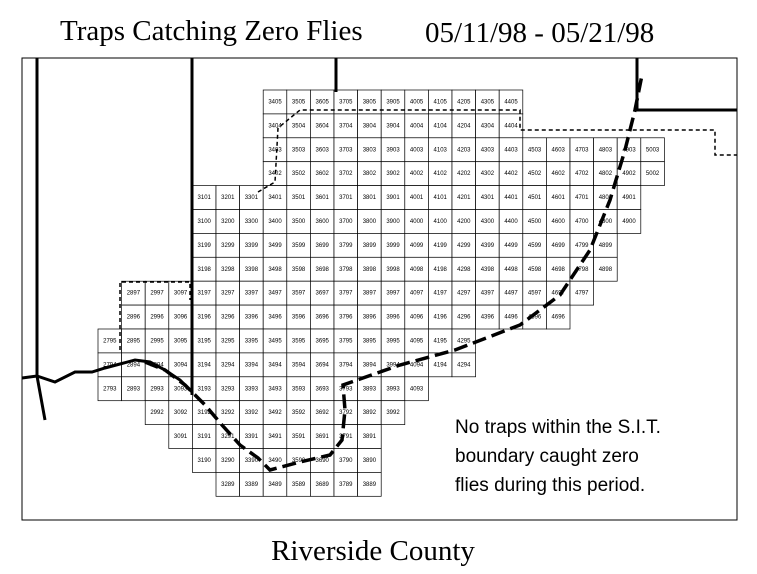  Describe the element at coordinates (275, 342) in the screenshot. I see `trap-cell-label: 3495` at that location.